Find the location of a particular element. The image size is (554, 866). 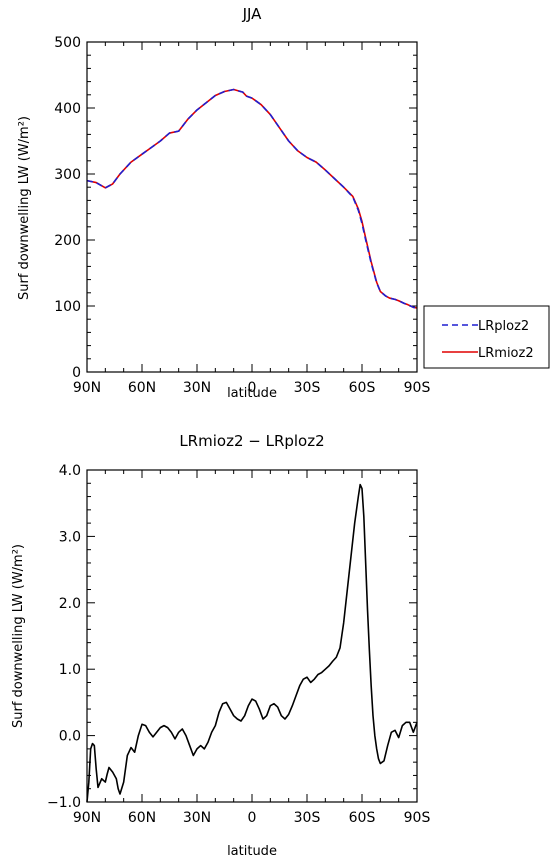

bottom-x-tick-label: 0 is located at coordinates (252, 818).